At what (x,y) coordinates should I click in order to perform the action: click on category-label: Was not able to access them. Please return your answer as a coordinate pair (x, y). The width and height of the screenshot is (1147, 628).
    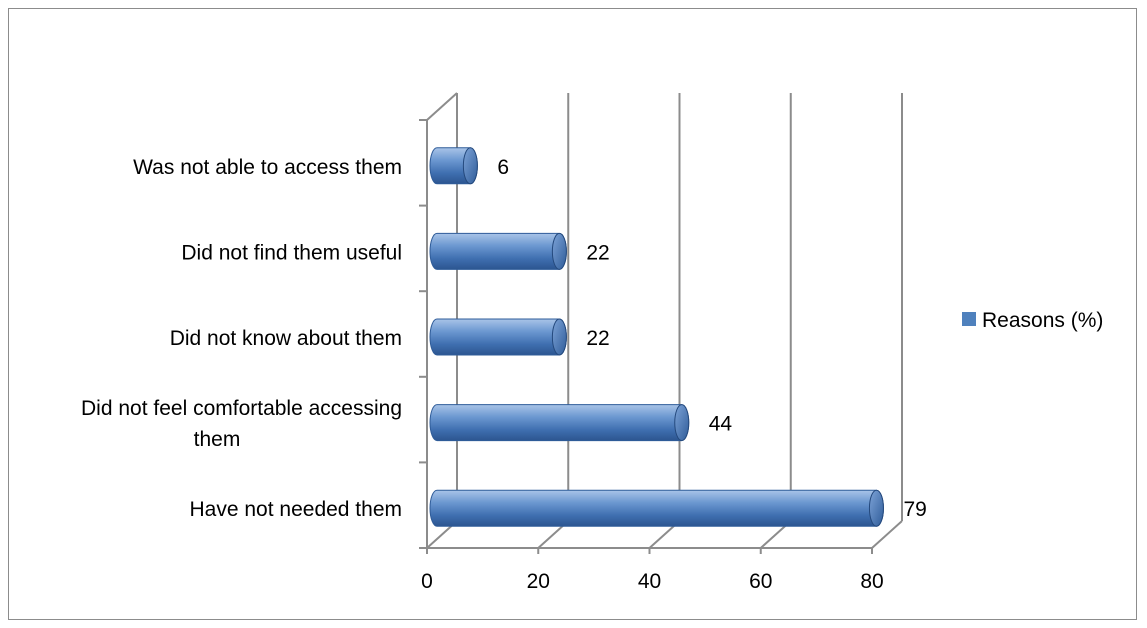
    Looking at the image, I should click on (267, 167).